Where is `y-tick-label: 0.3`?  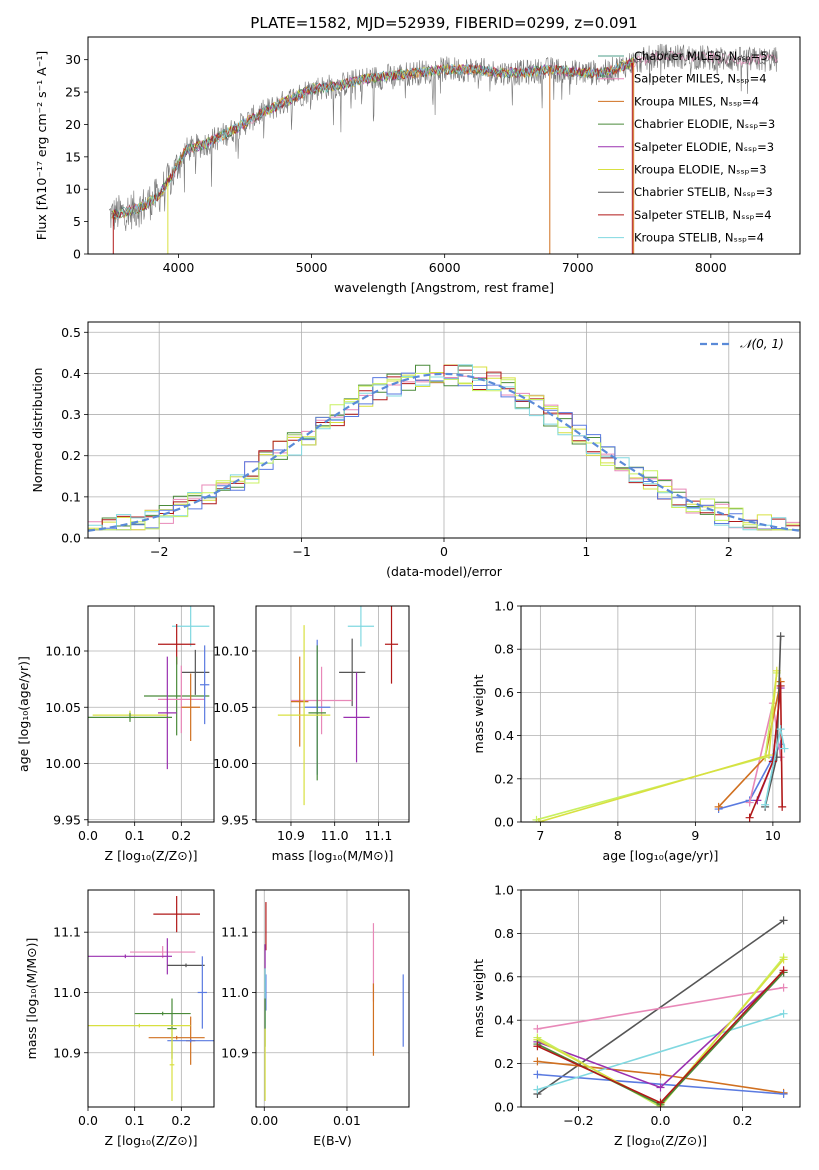
y-tick-label: 0.3 is located at coordinates (71, 414).